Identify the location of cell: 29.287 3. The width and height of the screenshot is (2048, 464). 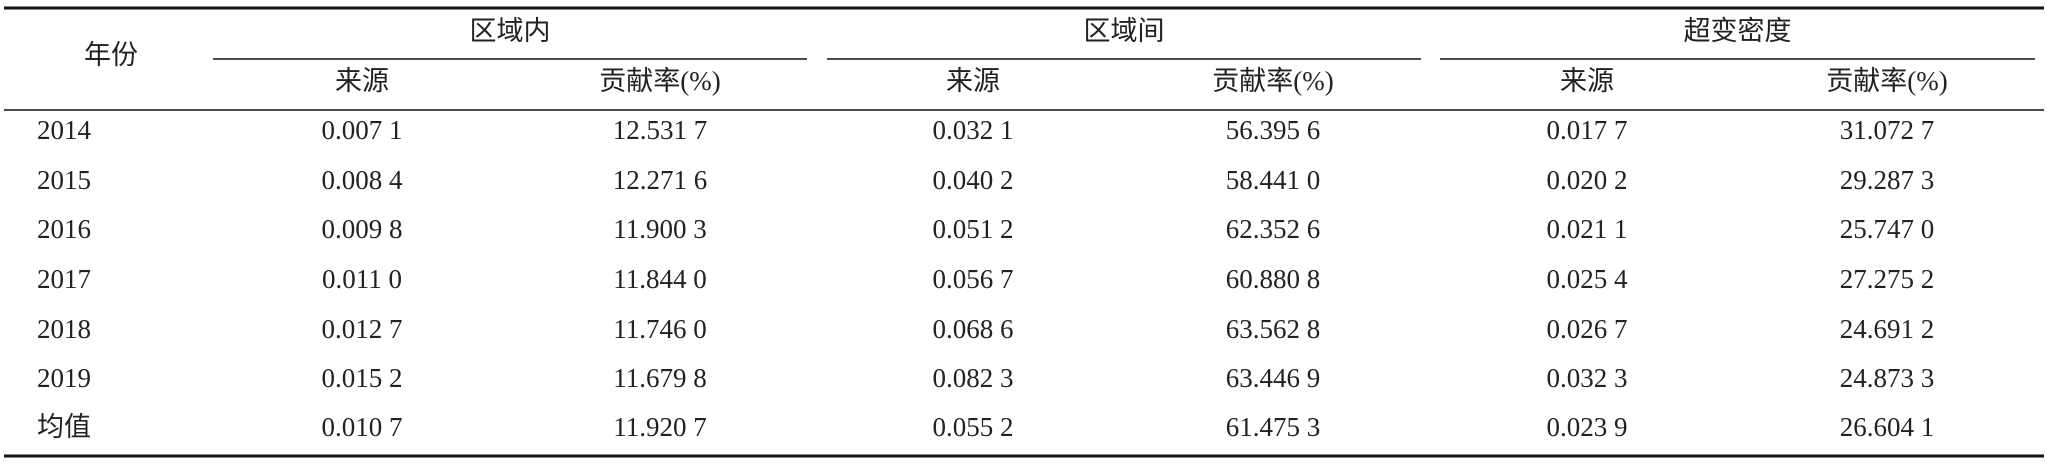
(1887, 180).